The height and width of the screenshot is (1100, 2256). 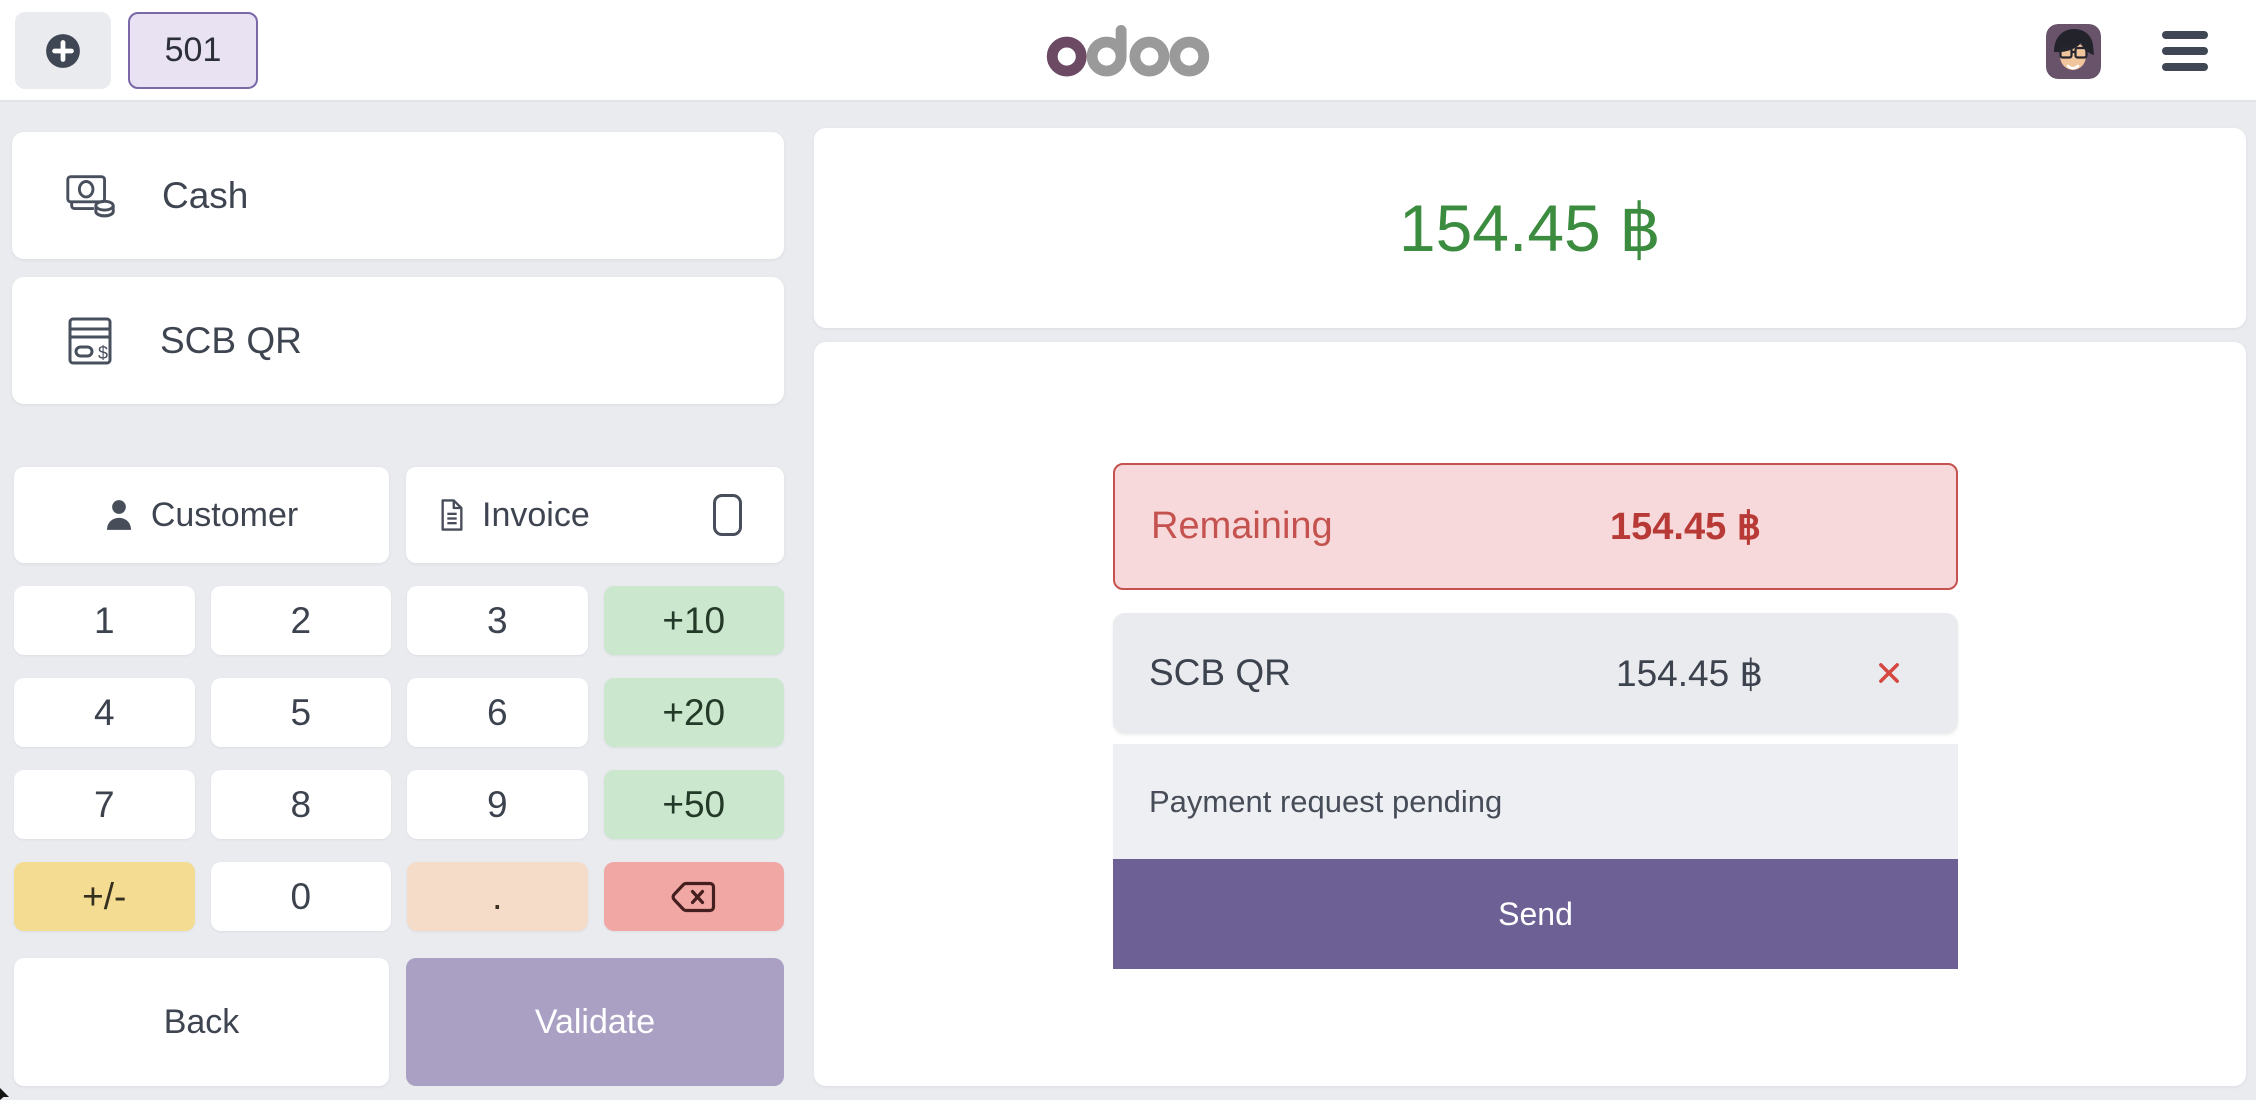 What do you see at coordinates (91, 196) in the screenshot?
I see `cash-icon` at bounding box center [91, 196].